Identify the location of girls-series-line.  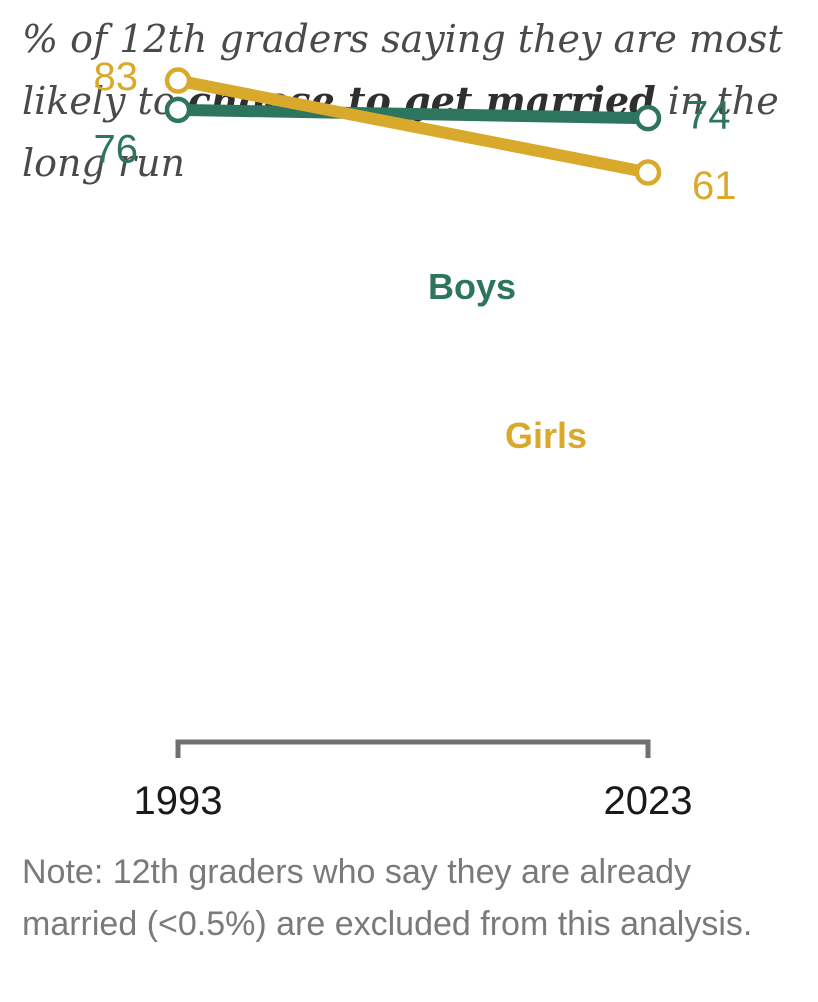
(413, 126).